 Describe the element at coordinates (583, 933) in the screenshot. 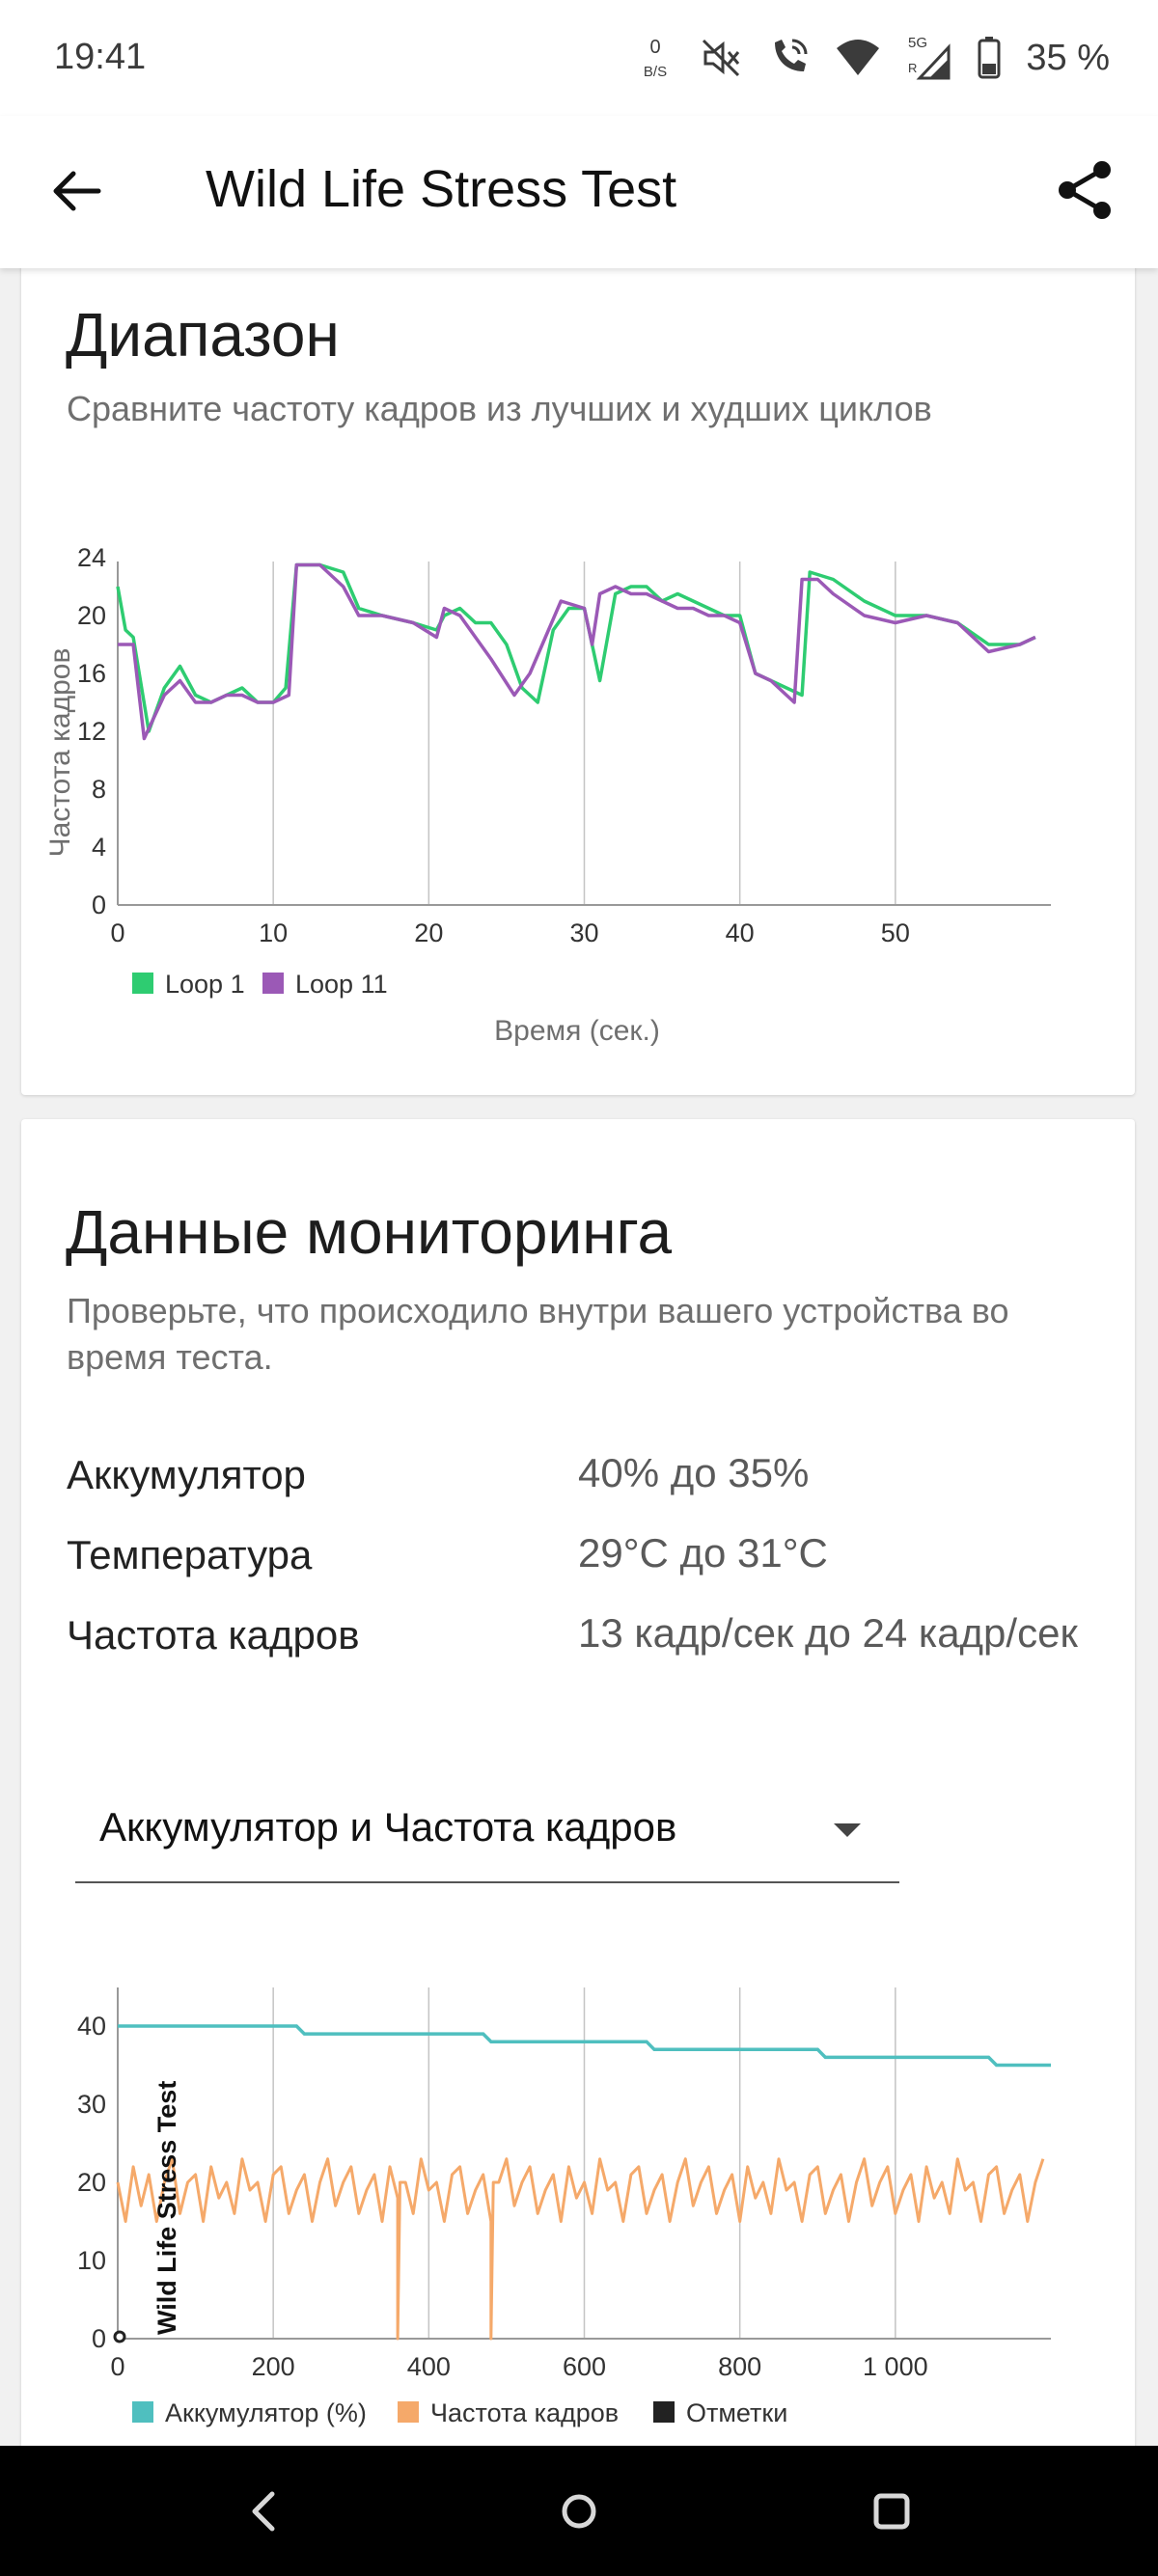

I see `range-x-tick: 30` at that location.